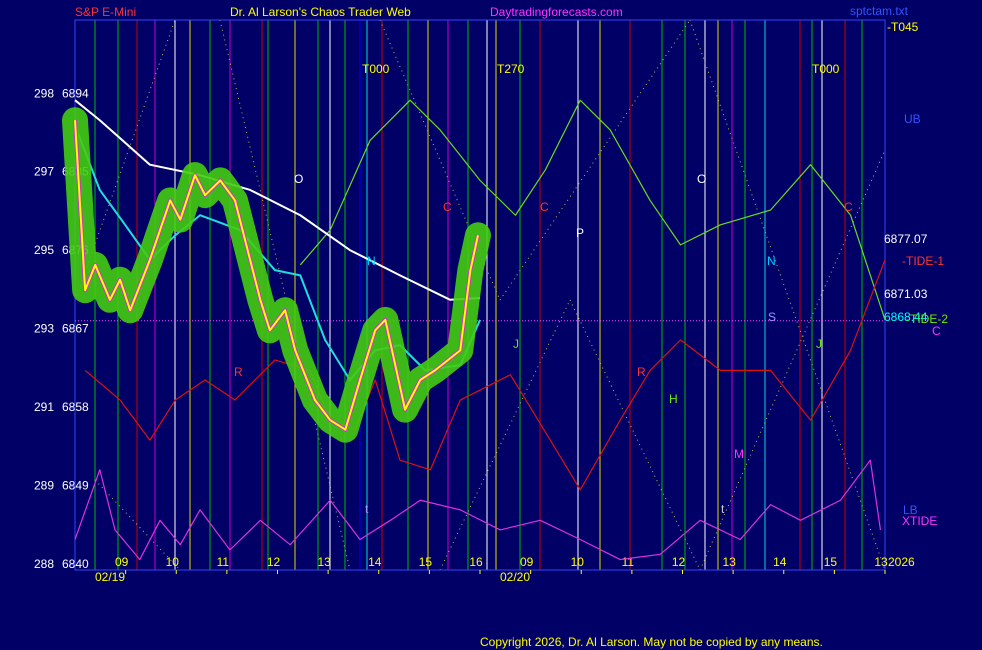  Describe the element at coordinates (511, 69) in the screenshot. I see `annotation: T270` at that location.